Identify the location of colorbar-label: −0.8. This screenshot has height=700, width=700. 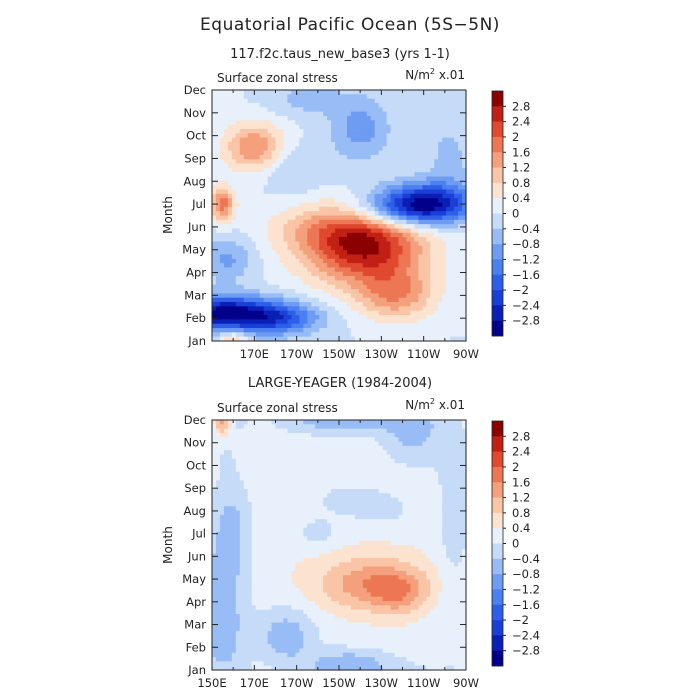
(526, 244).